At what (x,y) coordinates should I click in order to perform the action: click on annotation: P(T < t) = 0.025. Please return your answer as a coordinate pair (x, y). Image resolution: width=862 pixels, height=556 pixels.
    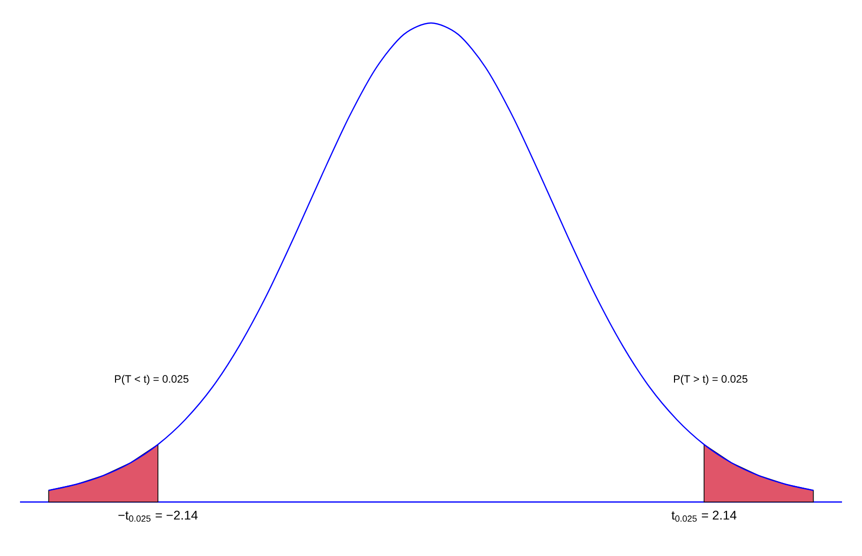
    Looking at the image, I should click on (151, 379).